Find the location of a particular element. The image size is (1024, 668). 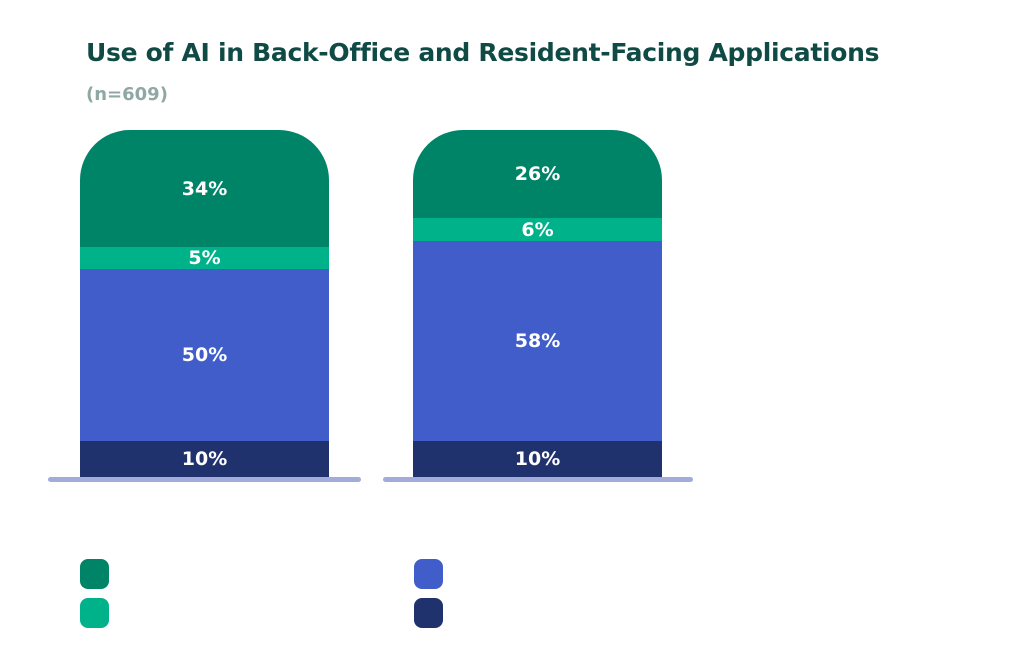

bar-1-segment-1-label: 34% is located at coordinates (204, 188).